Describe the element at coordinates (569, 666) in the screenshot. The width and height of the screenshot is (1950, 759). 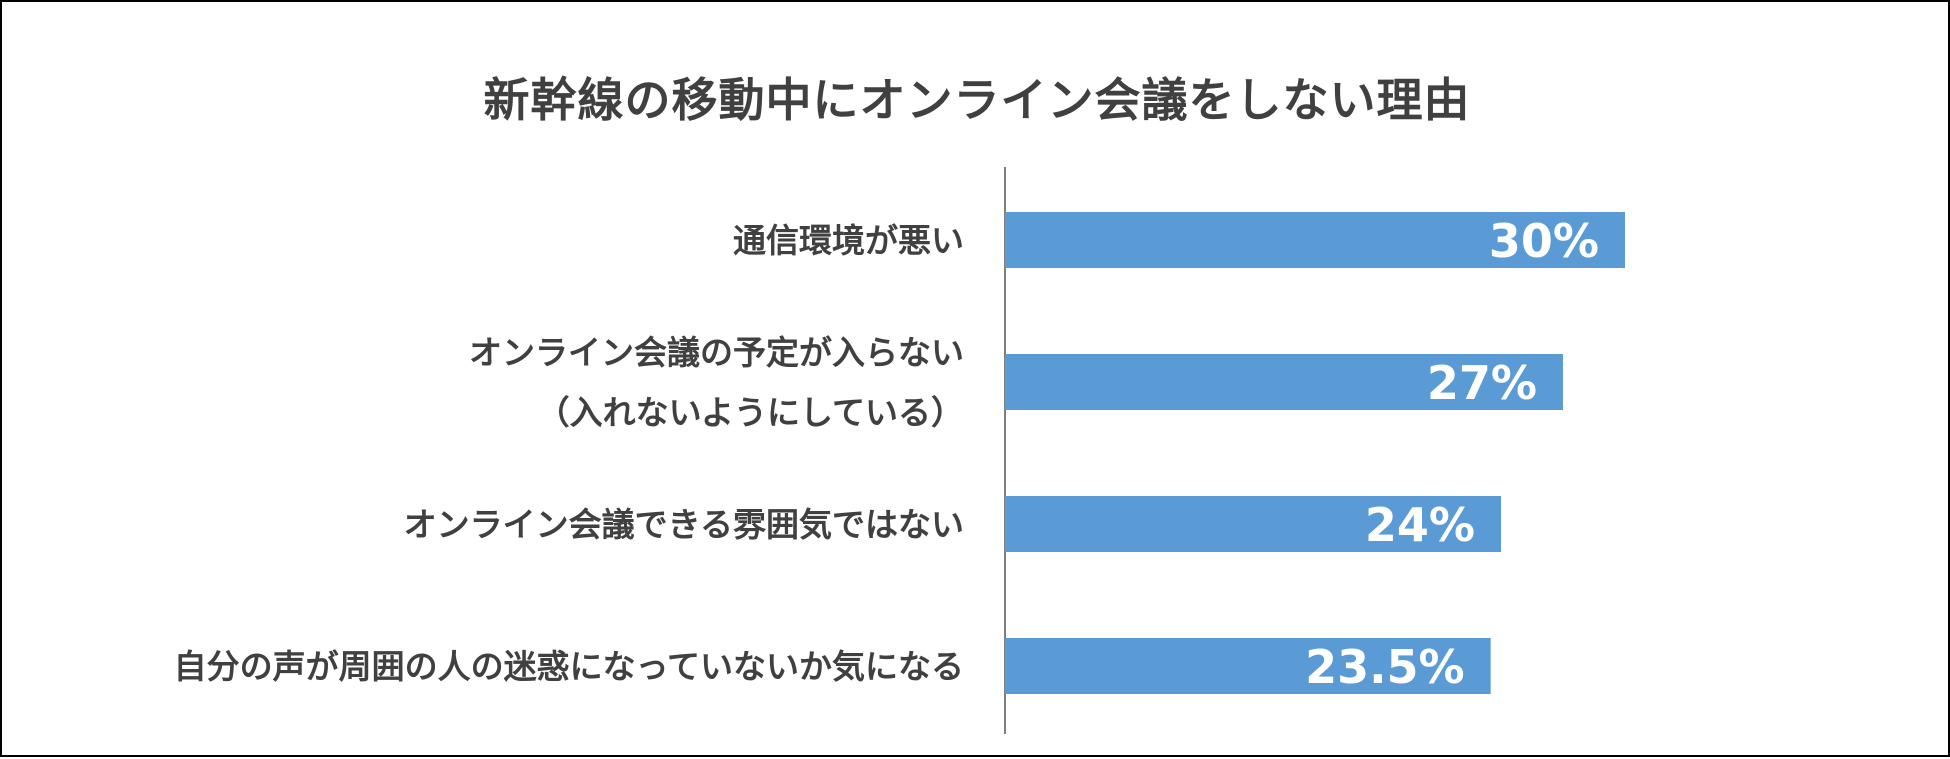
I see `category-label-3: 自分の声が周囲の人の迷惑になっていないか気になる` at that location.